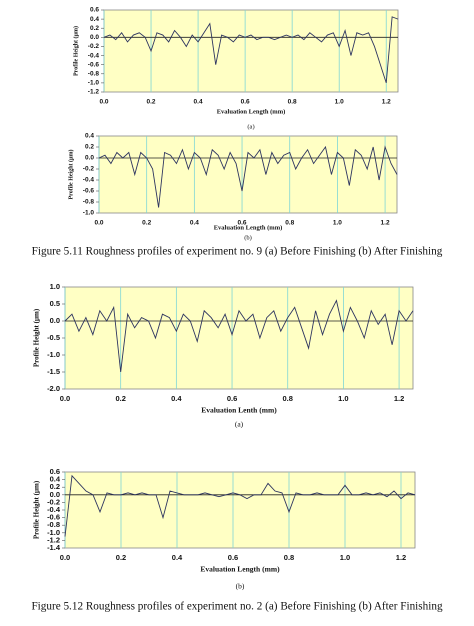 Image resolution: width=474 pixels, height=626 pixels. I want to click on y-tick-label: 0.5, so click(55, 303).